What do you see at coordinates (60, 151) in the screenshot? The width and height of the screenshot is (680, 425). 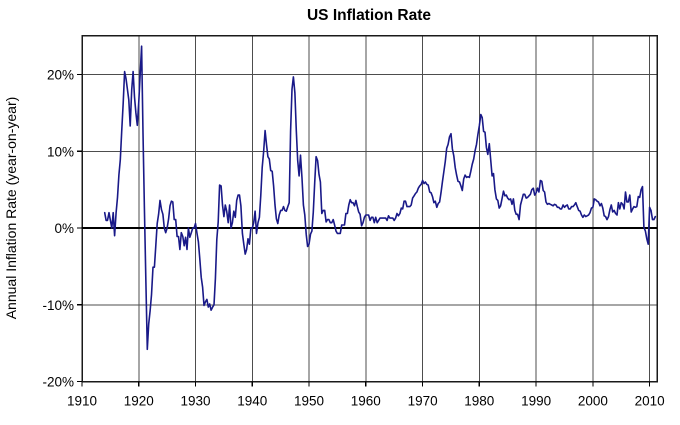 I see `y-tick-label: 10%` at bounding box center [60, 151].